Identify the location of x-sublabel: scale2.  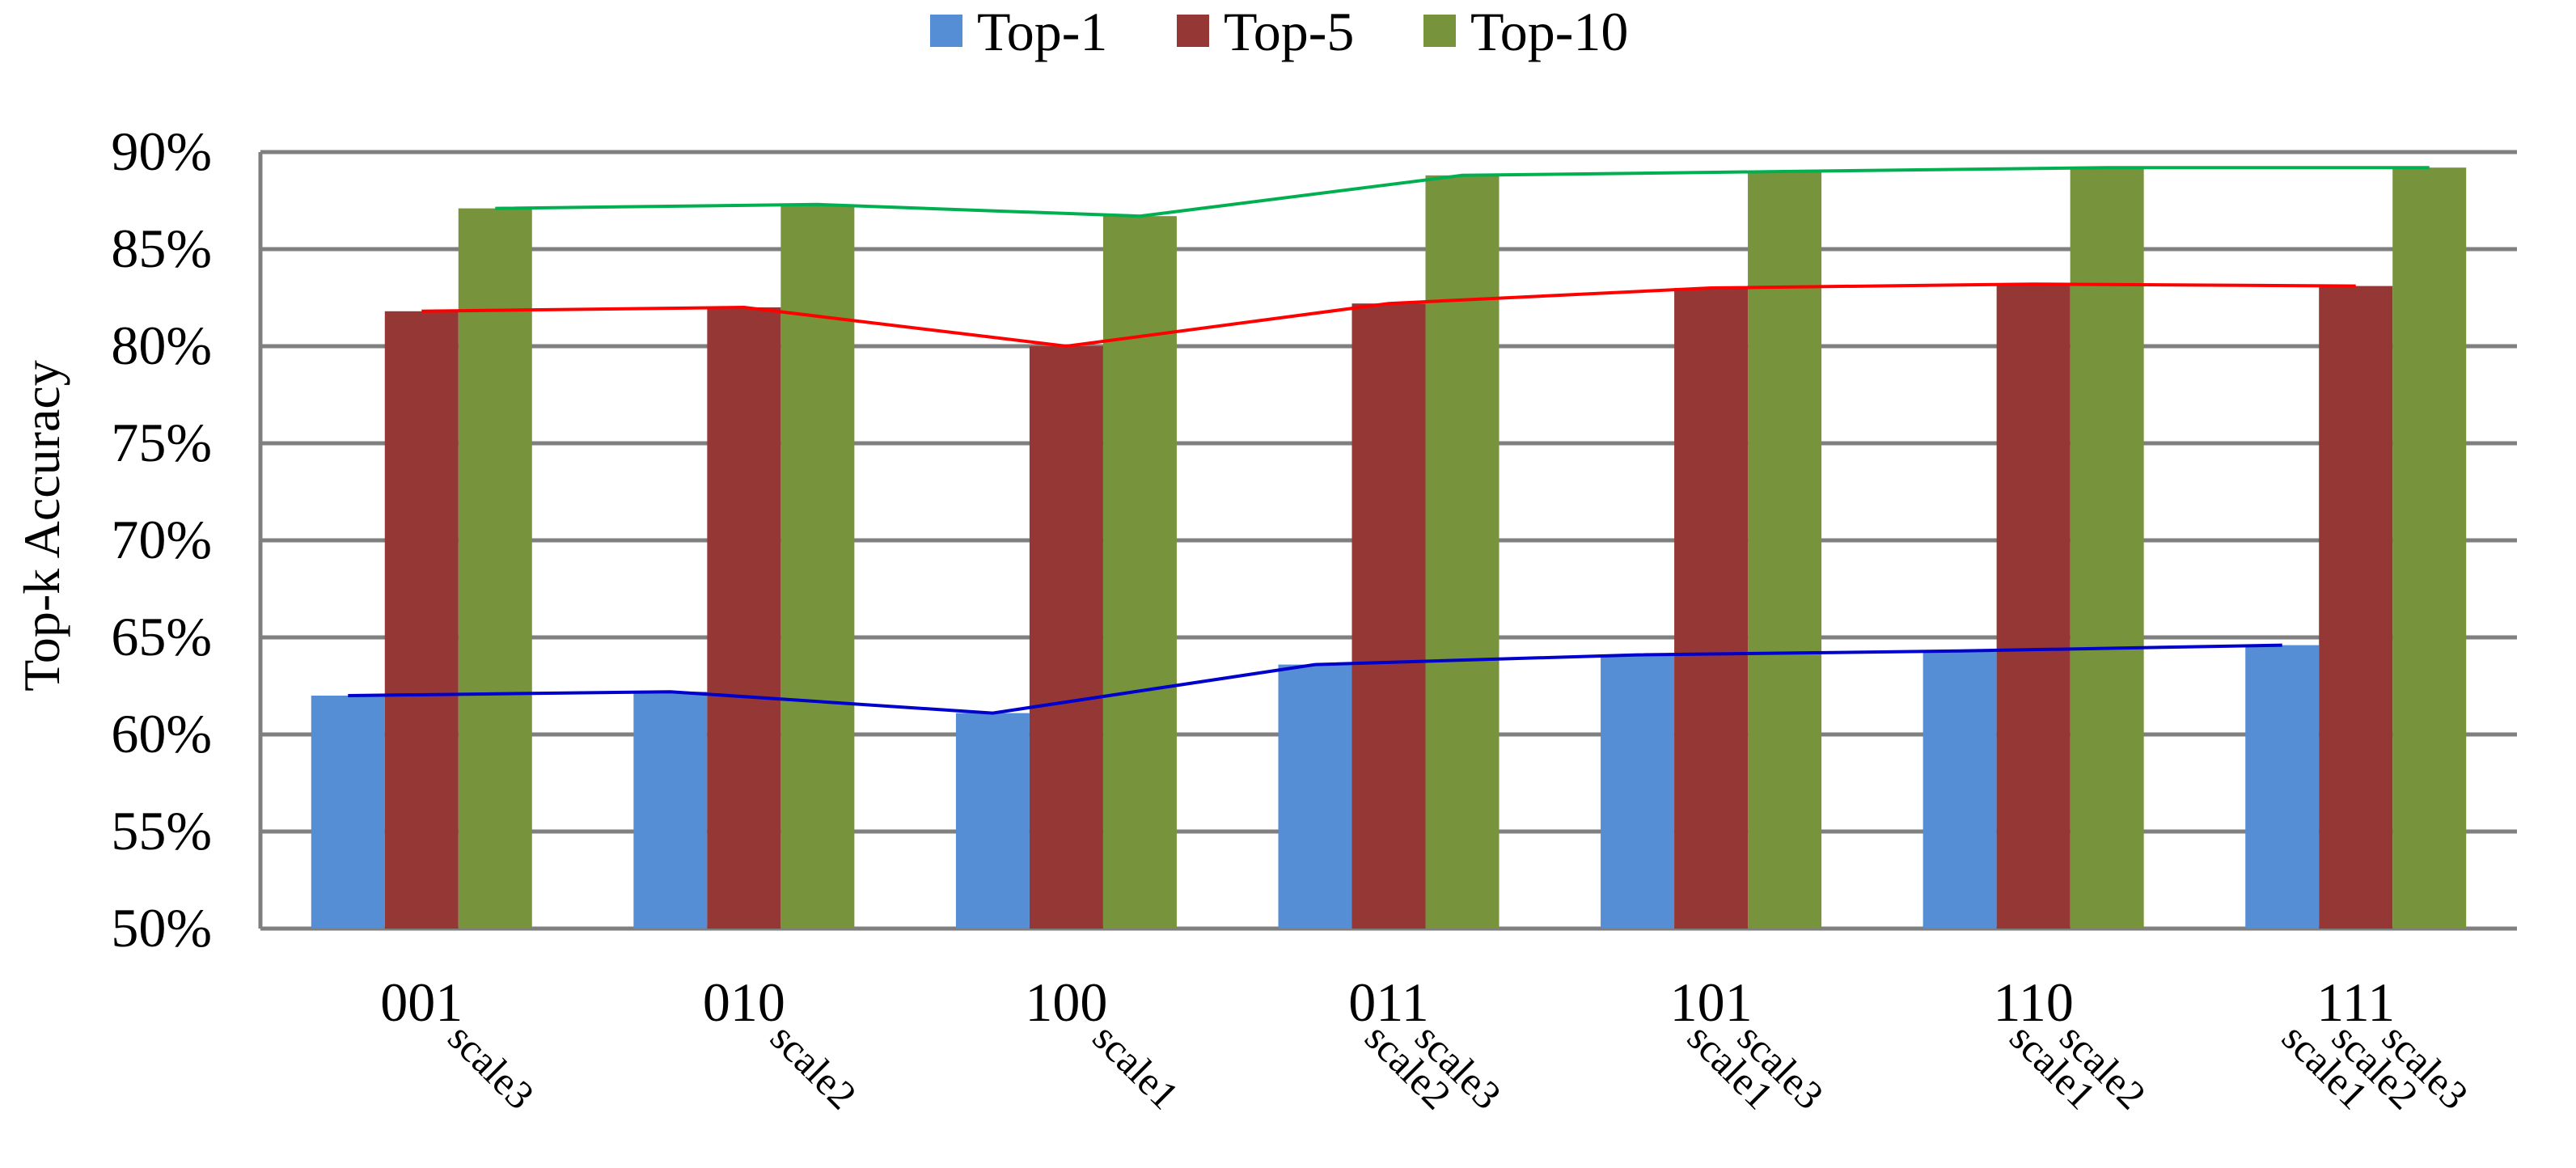
(813, 1066).